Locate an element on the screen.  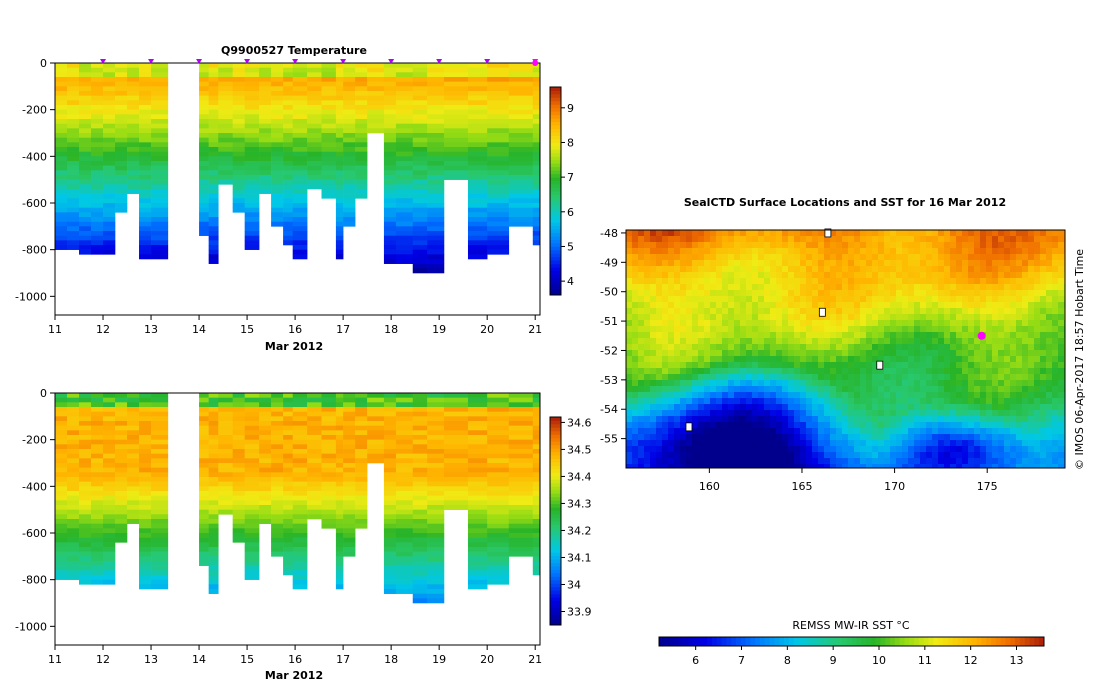
x-tick-label: 11 is located at coordinates (55, 659).